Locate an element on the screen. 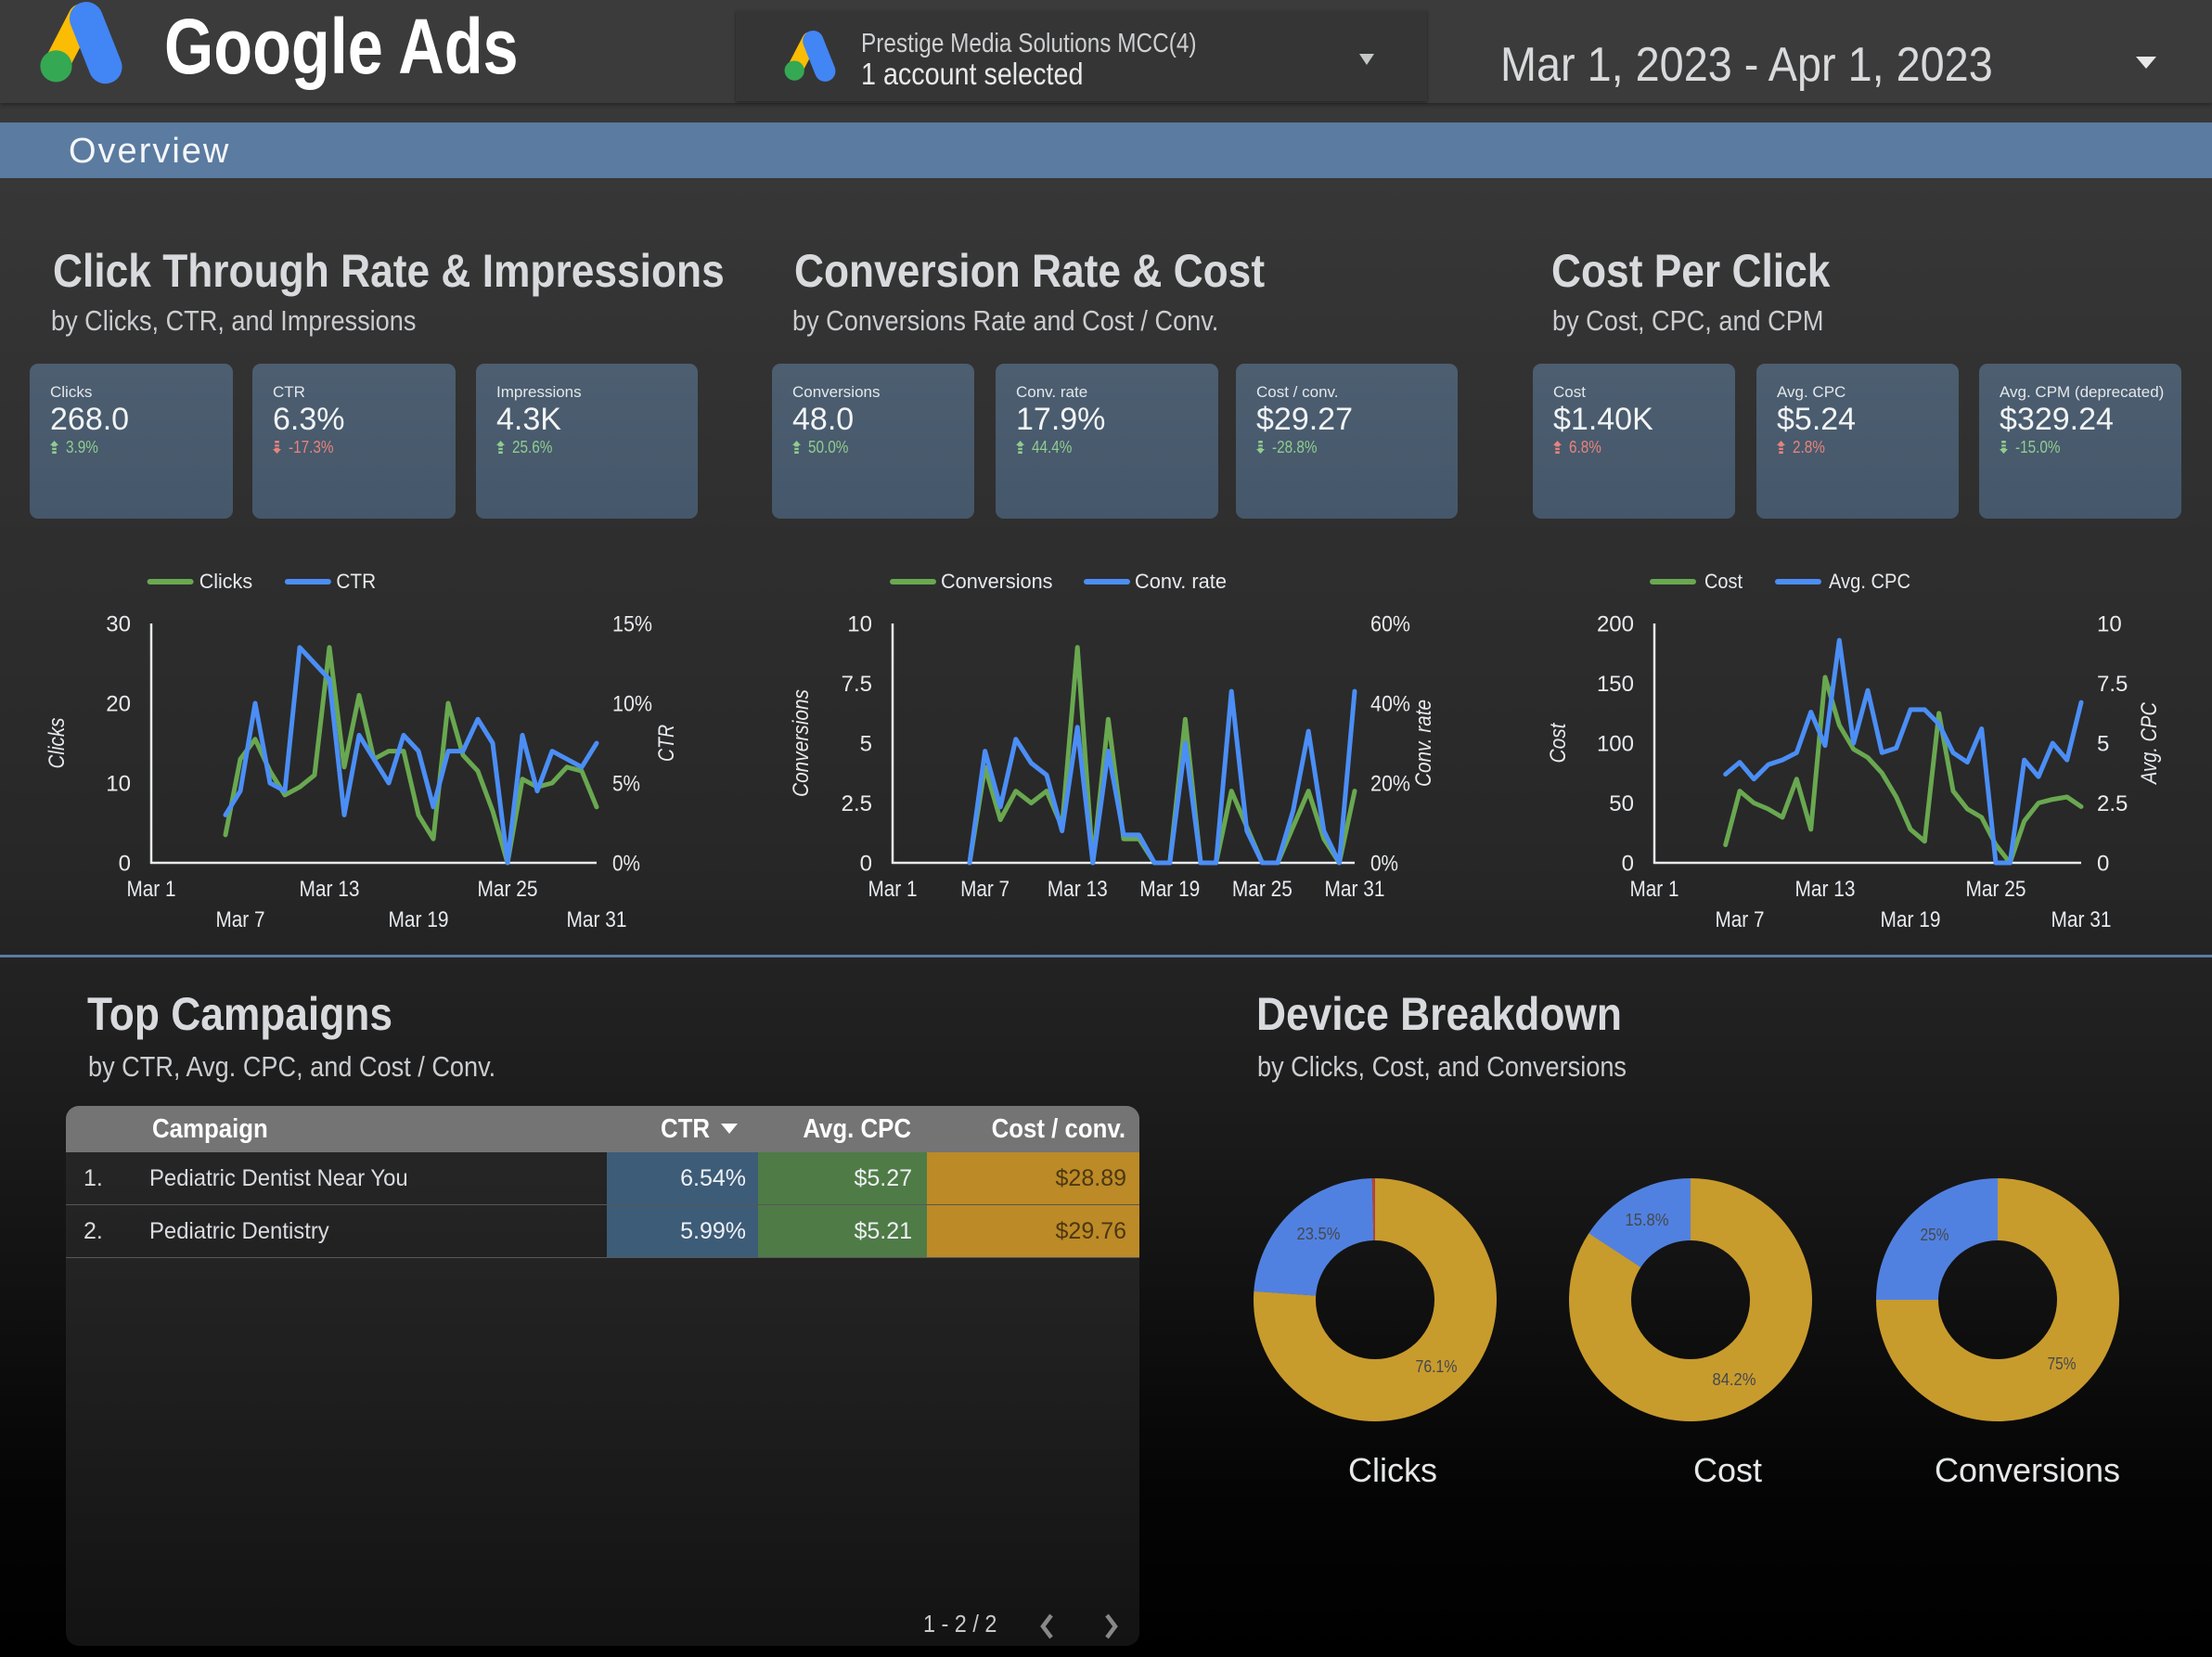 This screenshot has width=2212, height=1657. svg-text: 75% is located at coordinates (2063, 1364).